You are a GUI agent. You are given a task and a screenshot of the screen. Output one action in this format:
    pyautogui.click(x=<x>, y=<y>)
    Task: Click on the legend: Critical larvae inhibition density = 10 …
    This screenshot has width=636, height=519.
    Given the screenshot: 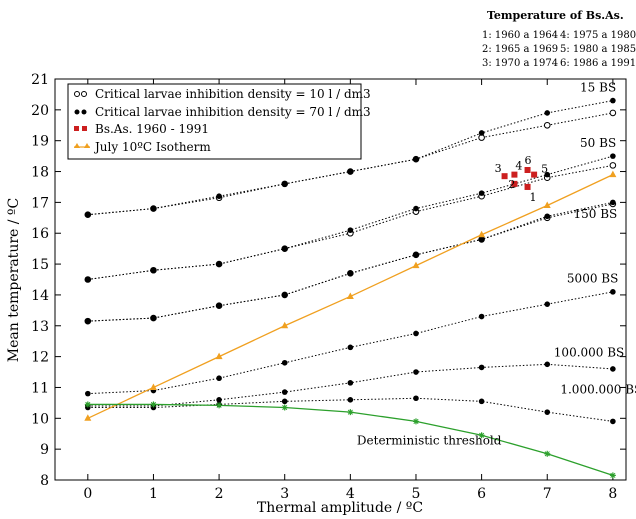 What is the action you would take?
    pyautogui.click(x=219, y=121)
    